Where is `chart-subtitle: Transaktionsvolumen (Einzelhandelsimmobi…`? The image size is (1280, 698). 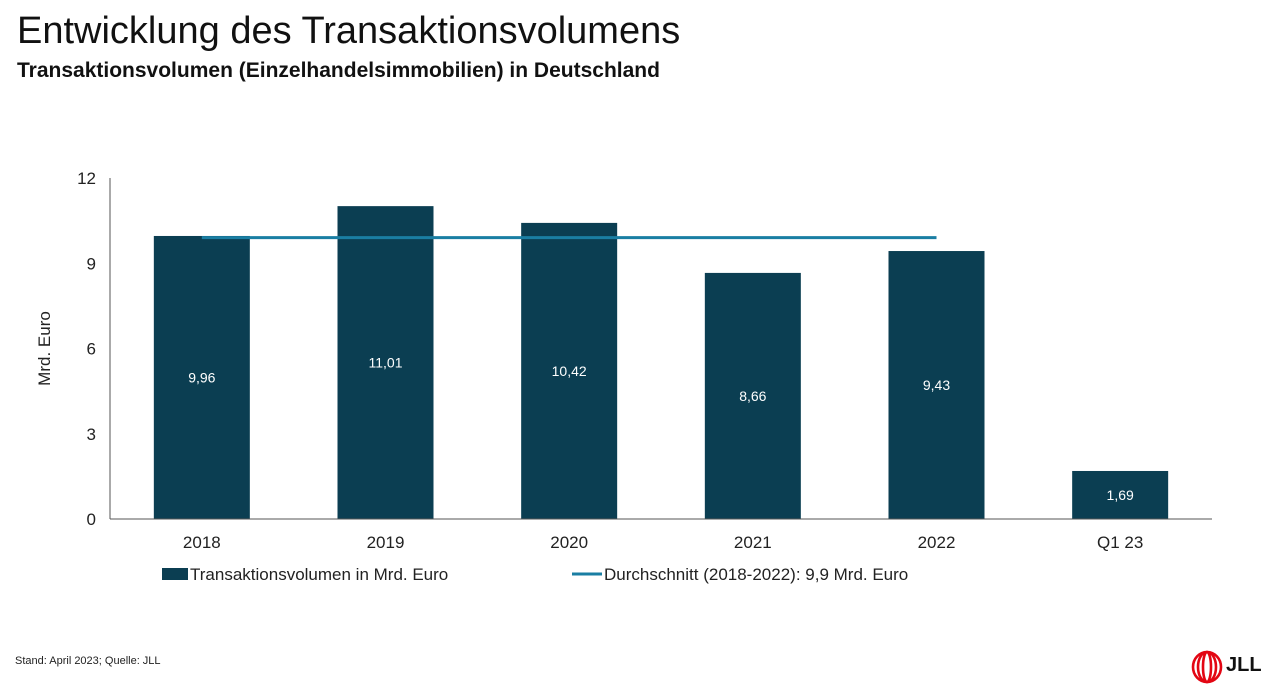 chart-subtitle: Transaktionsvolumen (Einzelhandelsimmobi… is located at coordinates (338, 70).